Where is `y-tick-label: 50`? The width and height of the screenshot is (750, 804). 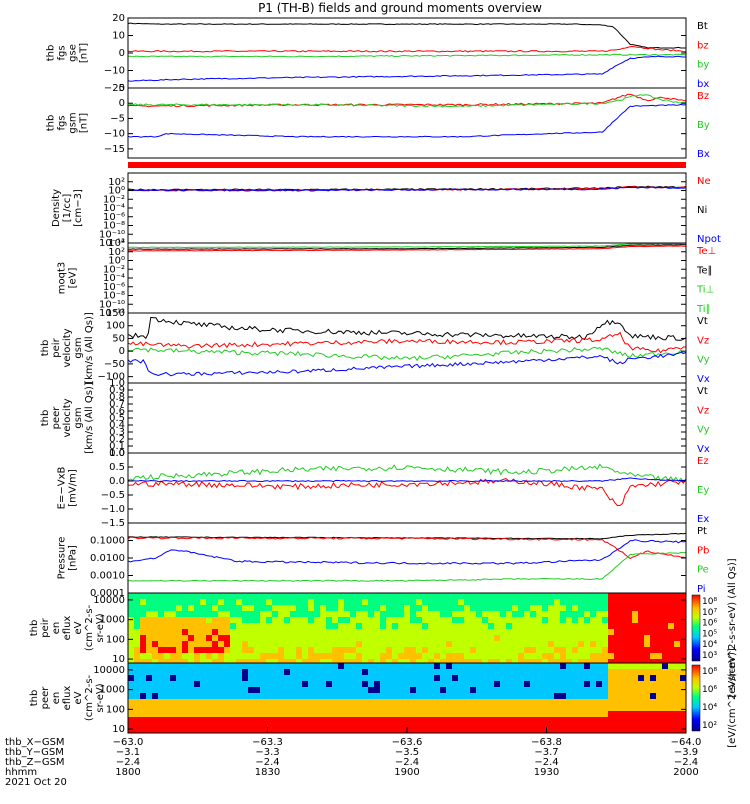 y-tick-label: 50 is located at coordinates (118, 338).